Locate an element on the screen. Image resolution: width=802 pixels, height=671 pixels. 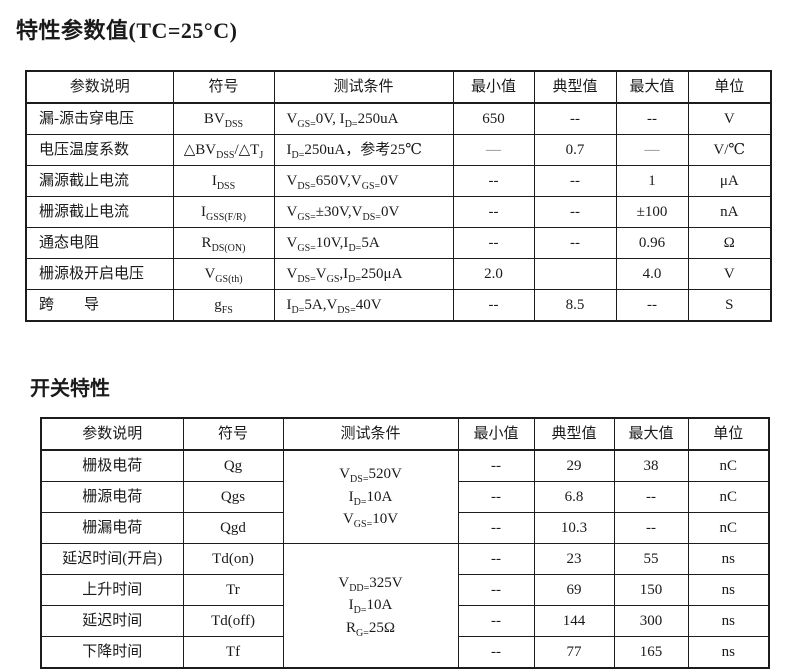
test-condition: VGS=10V,ID=5A is located at coordinates (363, 243).